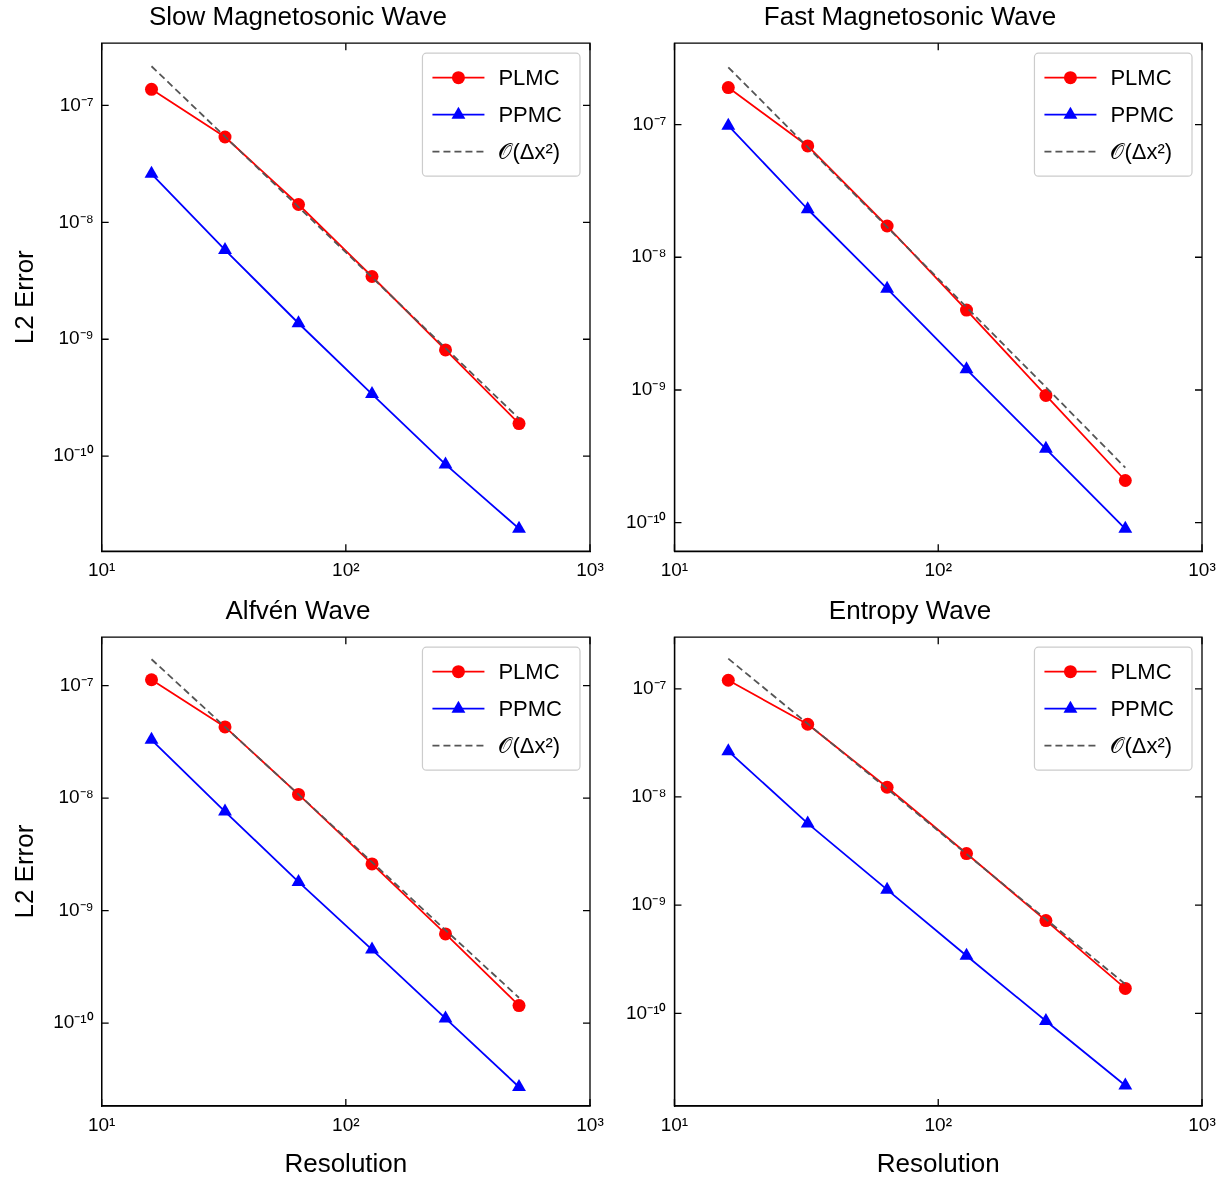 The width and height of the screenshot is (1225, 1189). I want to click on chart-title: Entropy Wave, so click(910, 609).